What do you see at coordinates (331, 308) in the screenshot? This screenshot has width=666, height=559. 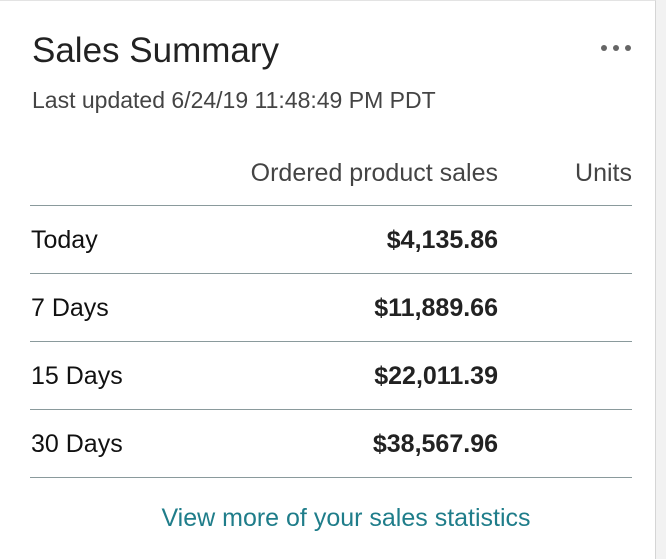 I see `table-row: 7 Days $11,889.66` at bounding box center [331, 308].